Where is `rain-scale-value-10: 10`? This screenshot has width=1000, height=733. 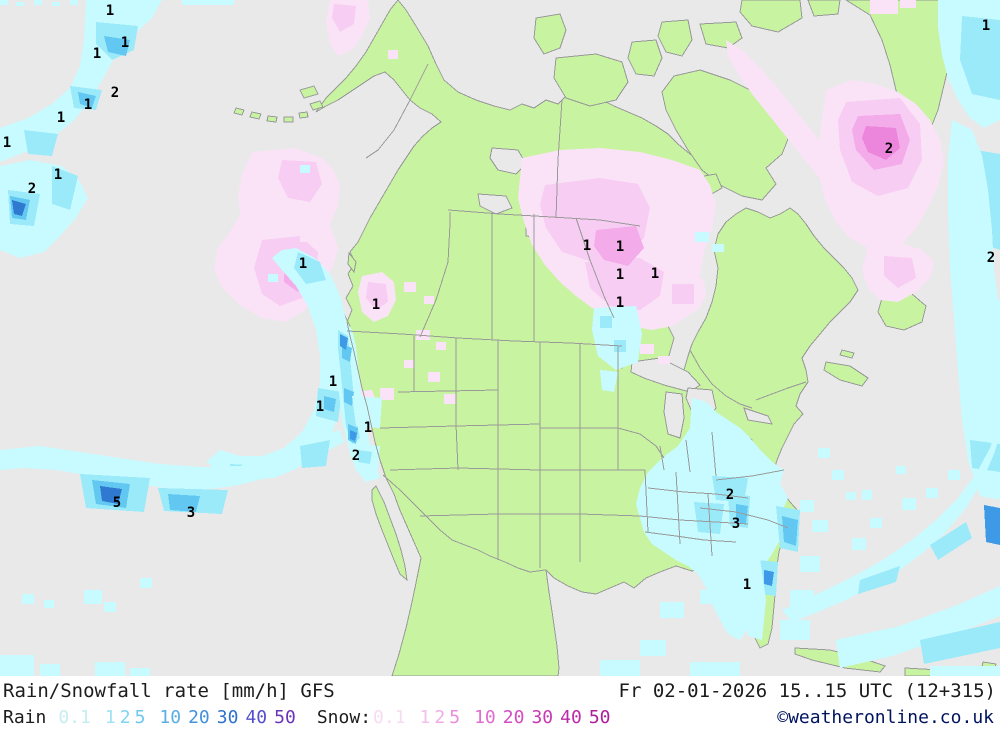
rain-scale-value-10: 10 is located at coordinates (170, 717).